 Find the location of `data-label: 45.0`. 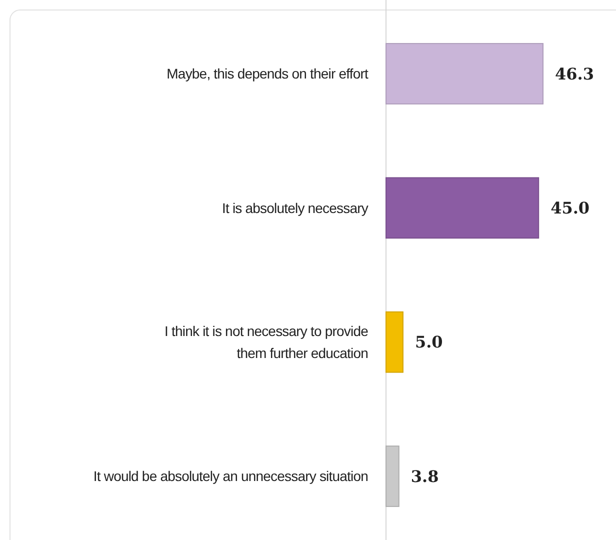

data-label: 45.0 is located at coordinates (570, 208).